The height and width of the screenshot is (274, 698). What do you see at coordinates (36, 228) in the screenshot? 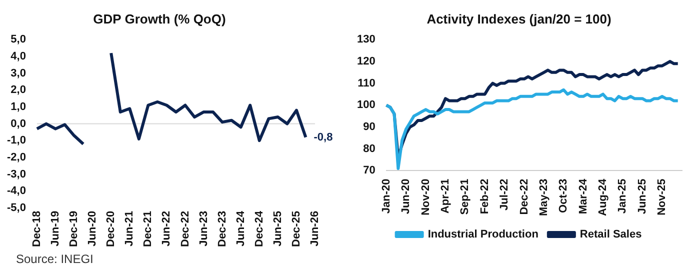
I see `x-tick-label: Dec-18` at bounding box center [36, 228].